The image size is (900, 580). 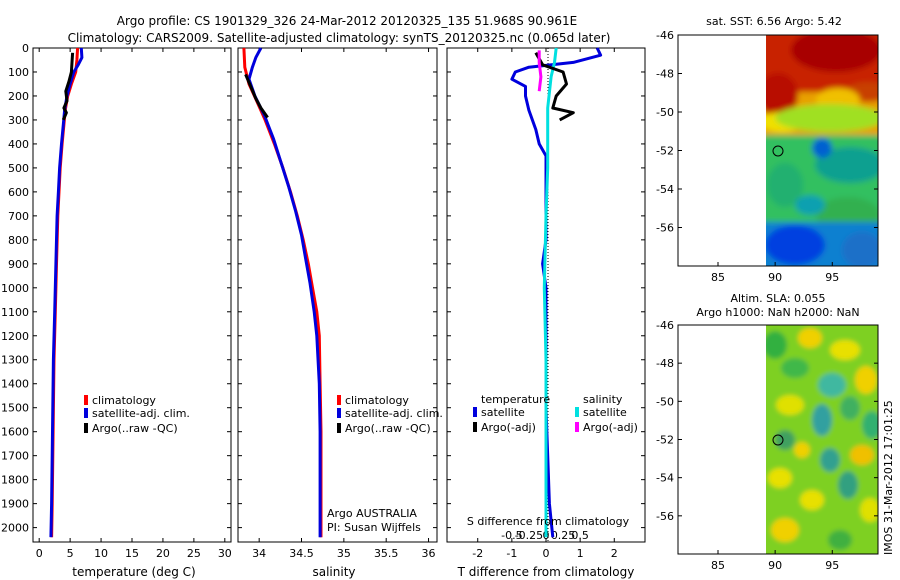 I want to click on series-line-climatology, so click(x=282, y=292).